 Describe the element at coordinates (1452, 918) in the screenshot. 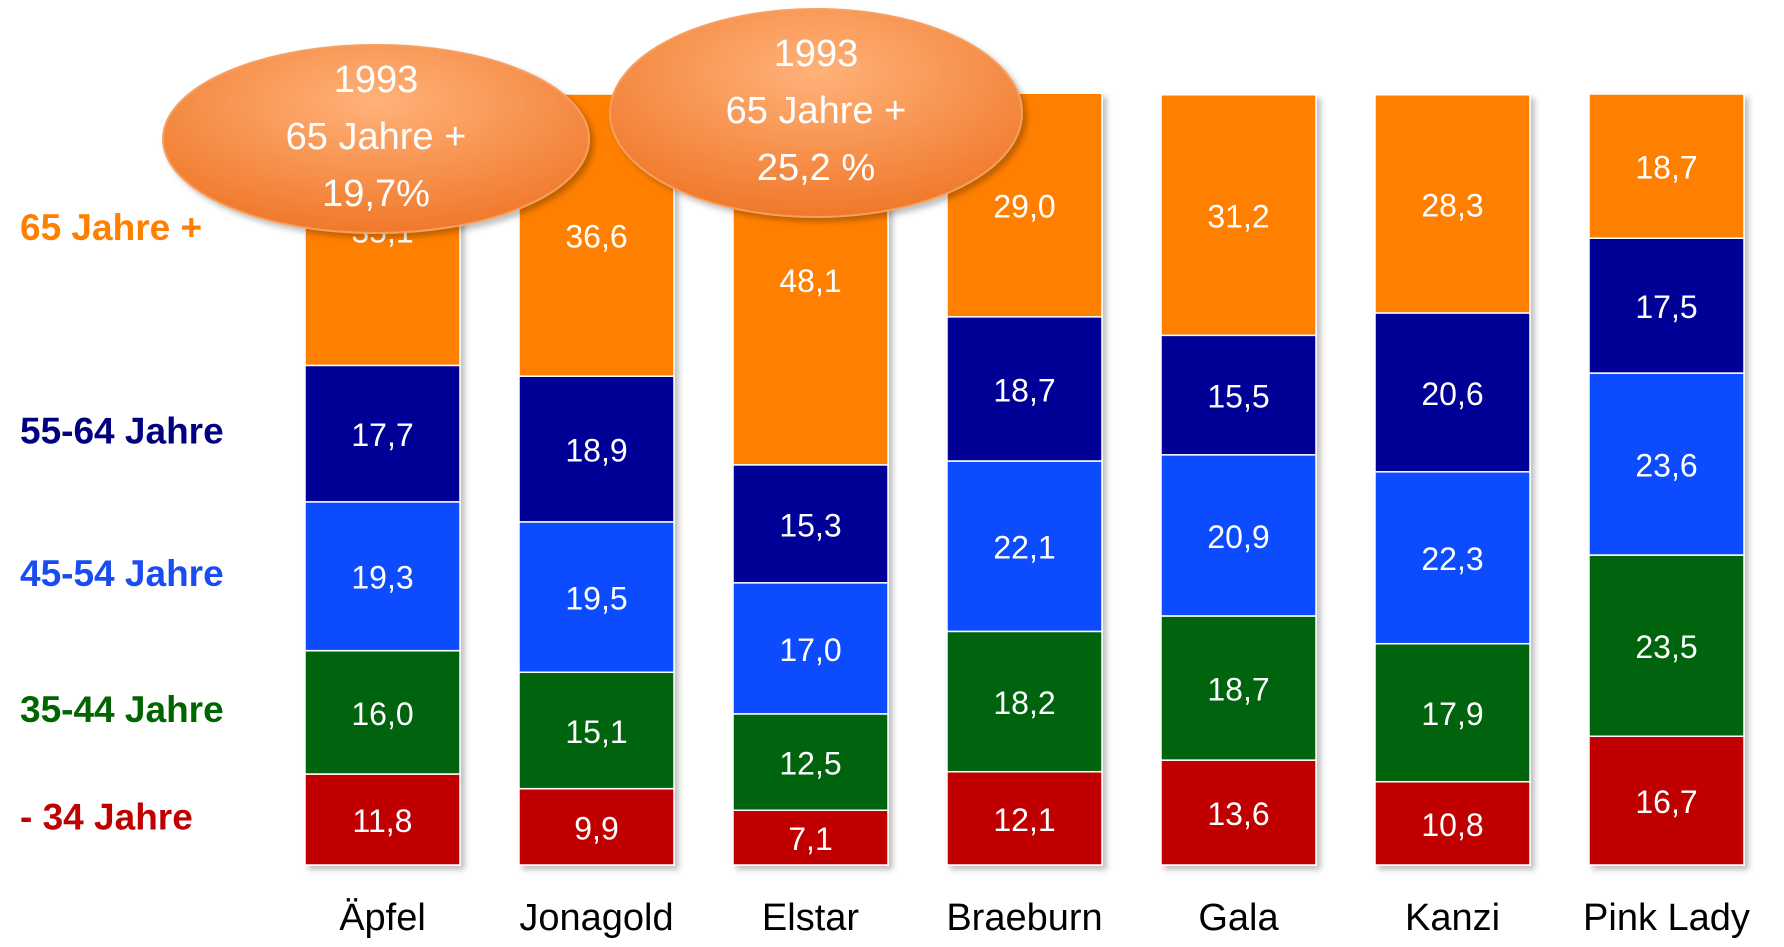

I see `x-tick-label: Kanzi` at that location.